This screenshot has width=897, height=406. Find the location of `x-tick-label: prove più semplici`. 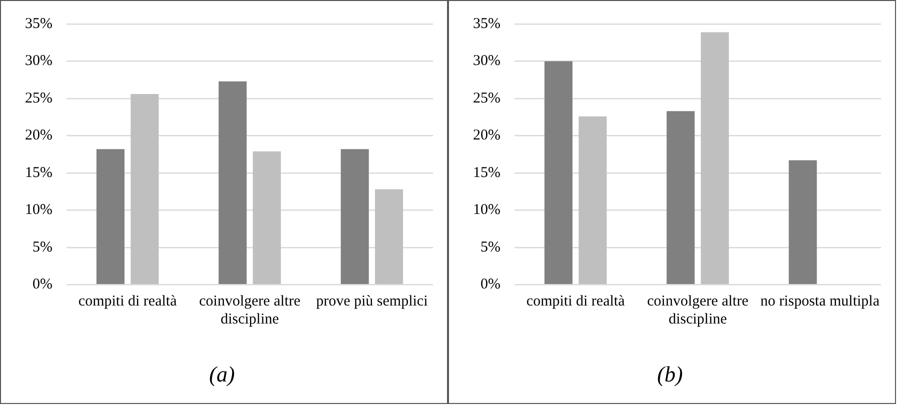

x-tick-label: prove più semplici is located at coordinates (372, 302).